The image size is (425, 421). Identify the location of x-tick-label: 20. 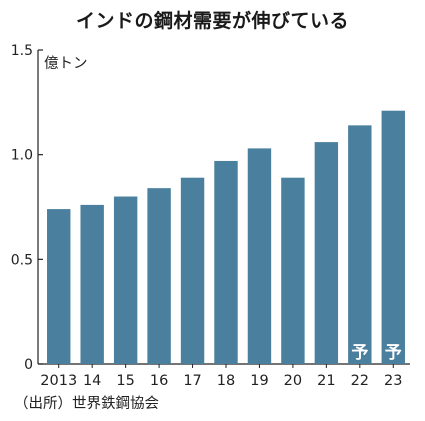
(293, 381).